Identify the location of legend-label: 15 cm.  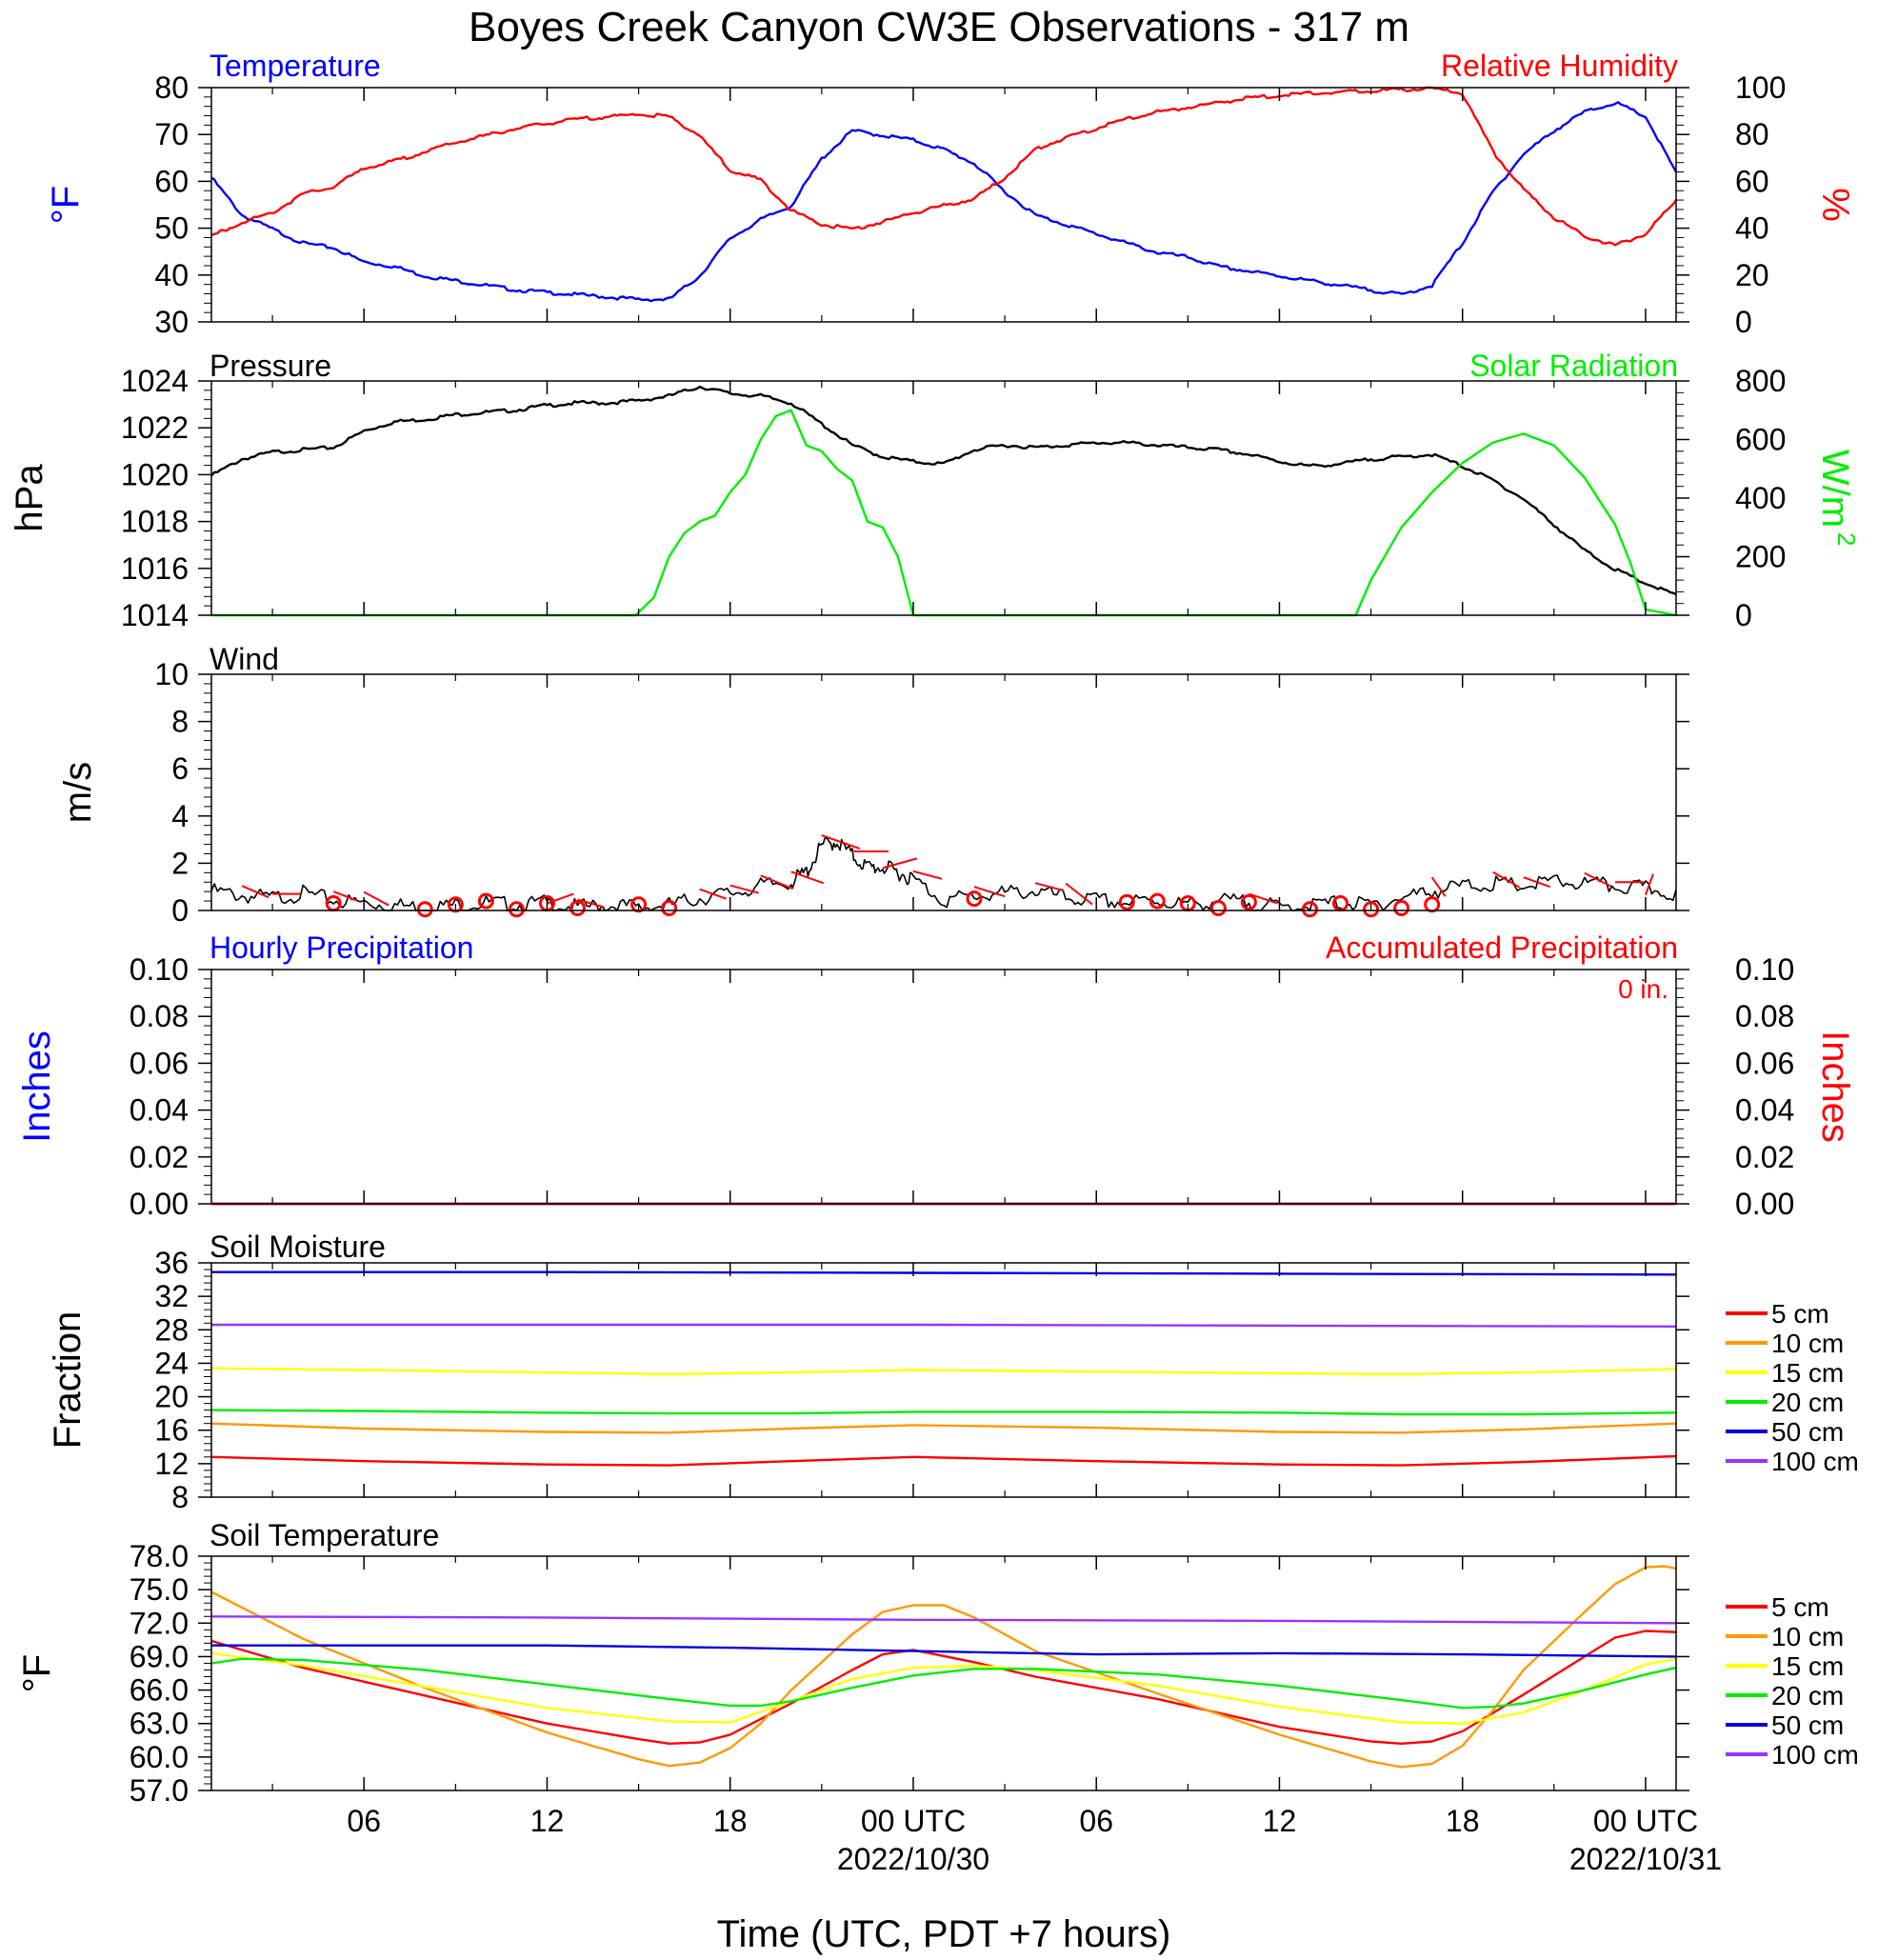
(1807, 1666).